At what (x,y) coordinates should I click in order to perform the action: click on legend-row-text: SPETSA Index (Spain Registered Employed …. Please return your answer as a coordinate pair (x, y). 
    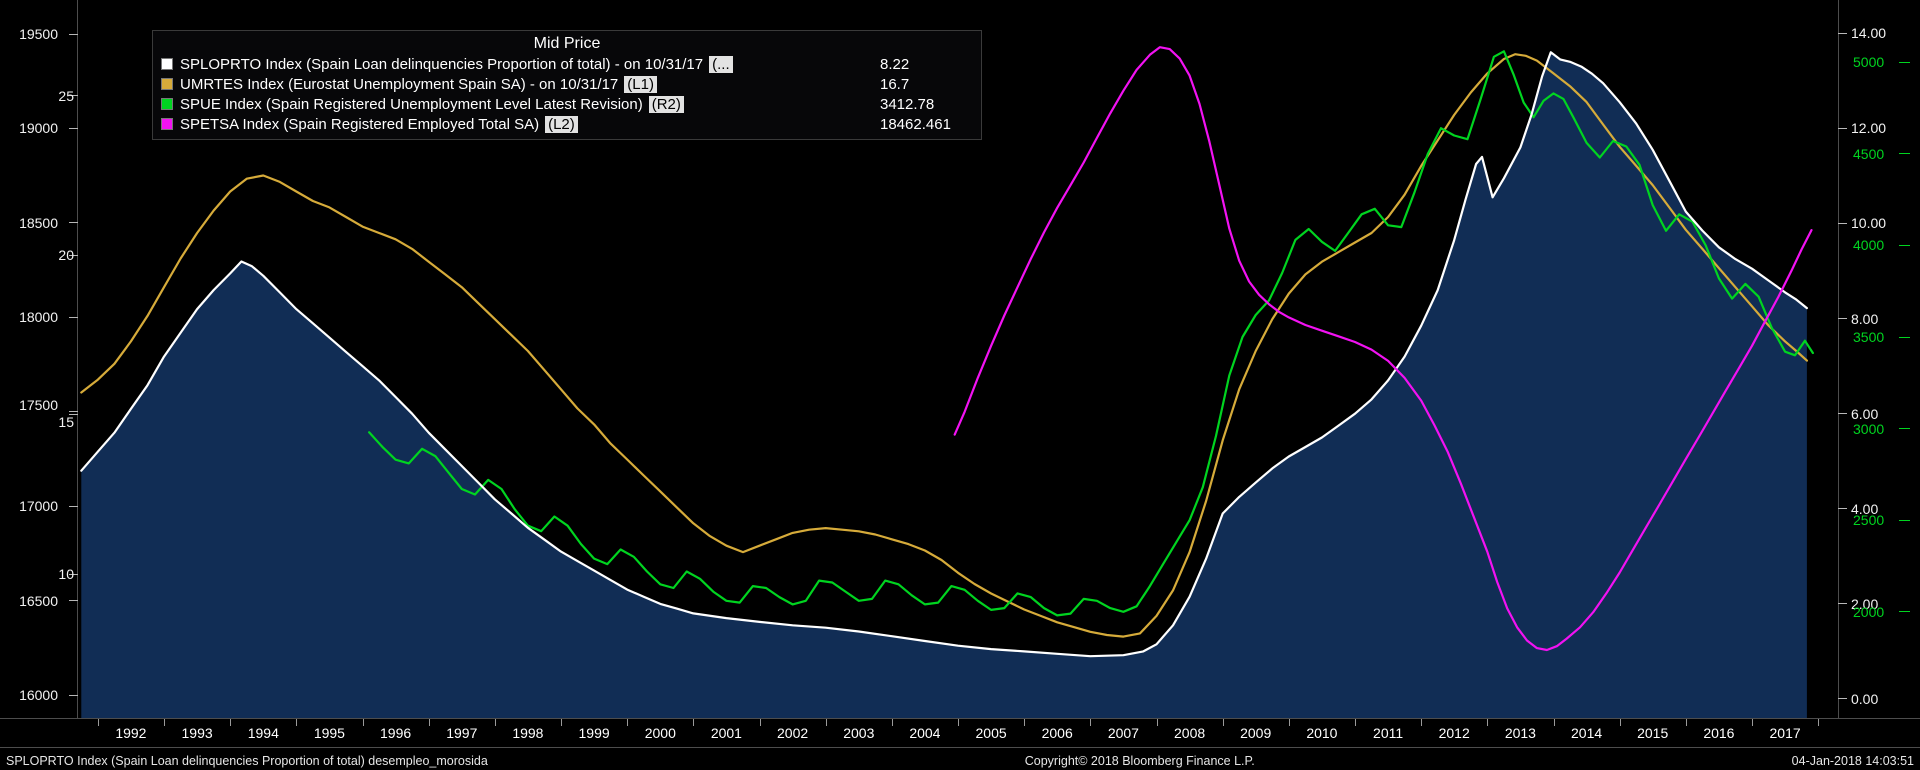
    Looking at the image, I should click on (530, 124).